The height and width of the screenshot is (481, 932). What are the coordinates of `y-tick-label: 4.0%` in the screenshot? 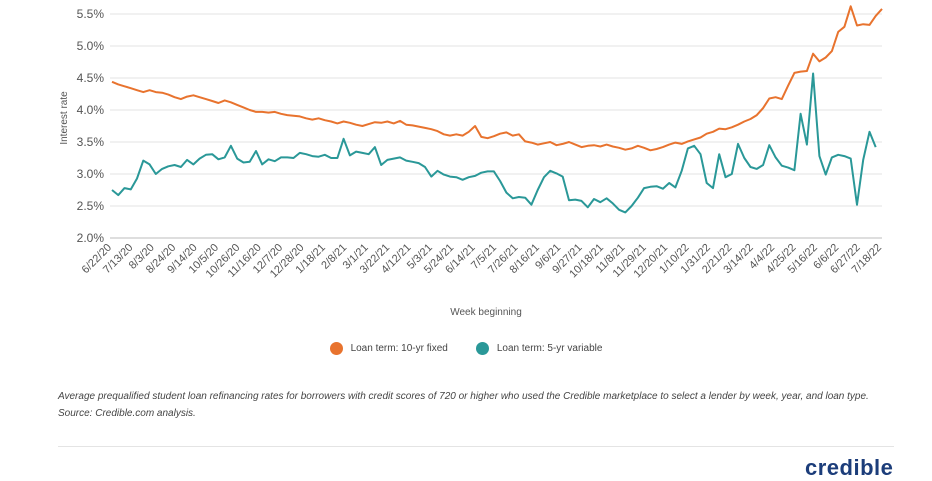 It's located at (91, 110).